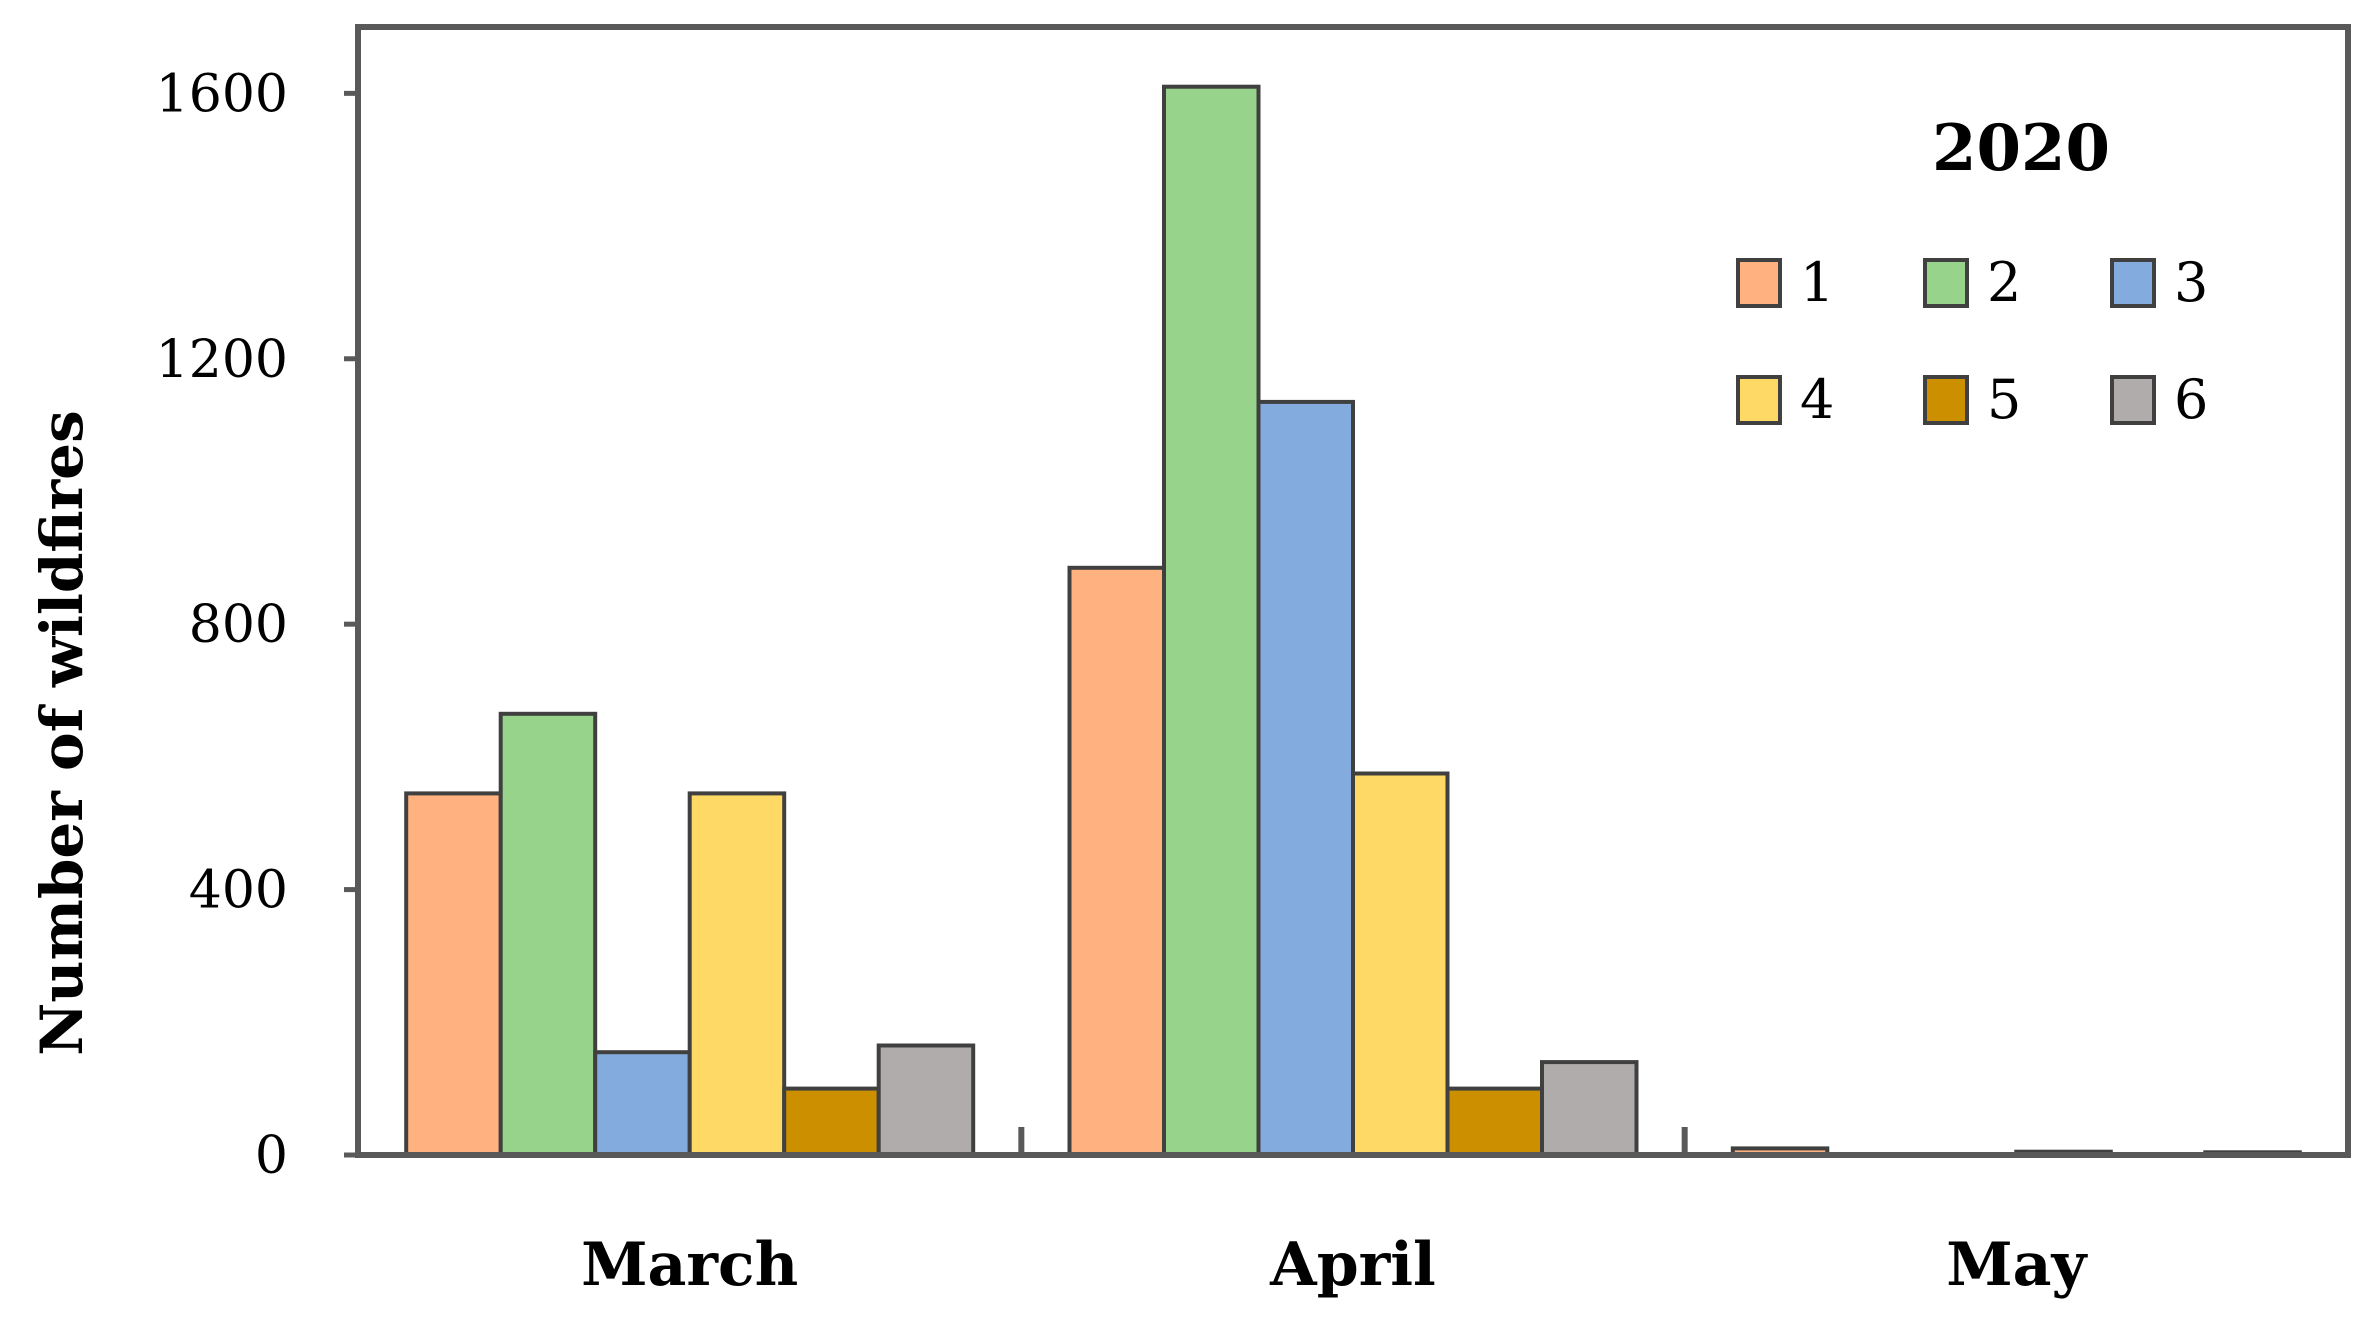  I want to click on legend-label-3: 3, so click(2191, 282).